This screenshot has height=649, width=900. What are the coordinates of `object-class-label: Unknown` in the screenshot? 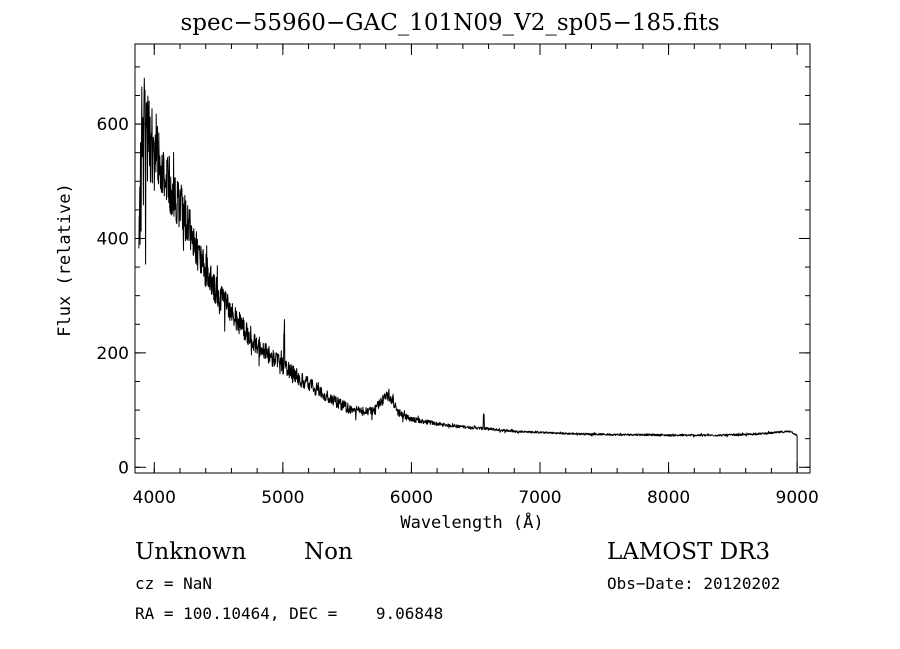 It's located at (191, 552).